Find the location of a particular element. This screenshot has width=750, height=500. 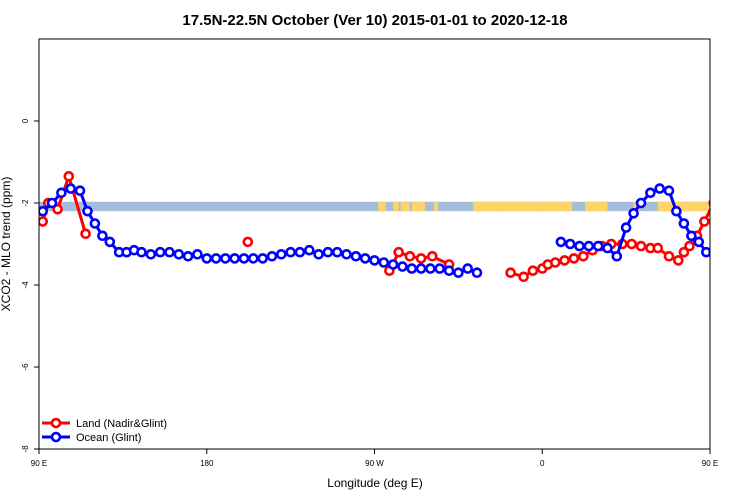

legend-label: Land (Nadir&Glint) is located at coordinates (121, 424).